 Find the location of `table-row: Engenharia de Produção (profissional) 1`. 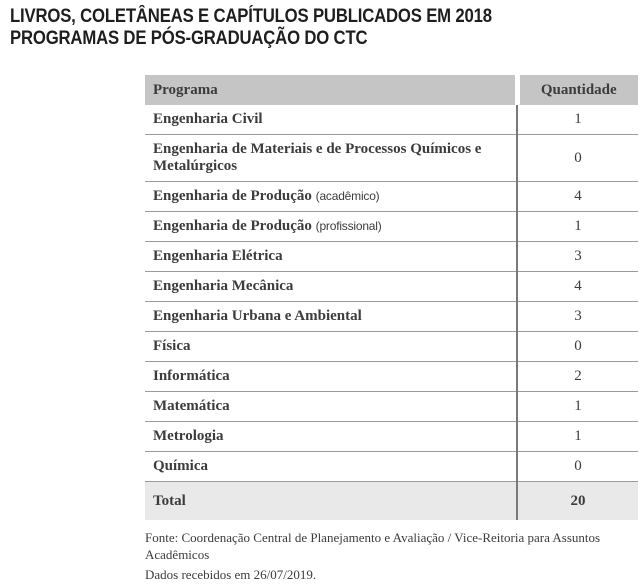

table-row: Engenharia de Produção (profissional) 1 is located at coordinates (391, 226).